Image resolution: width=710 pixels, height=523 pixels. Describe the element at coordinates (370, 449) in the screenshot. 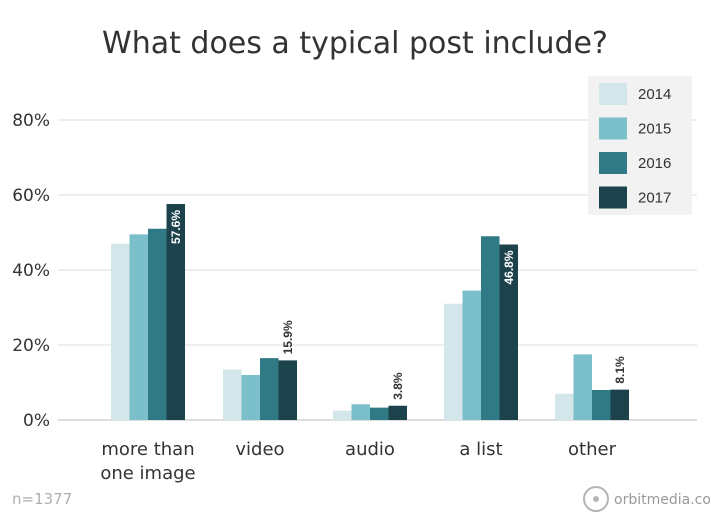

I see `category-label: audio` at that location.